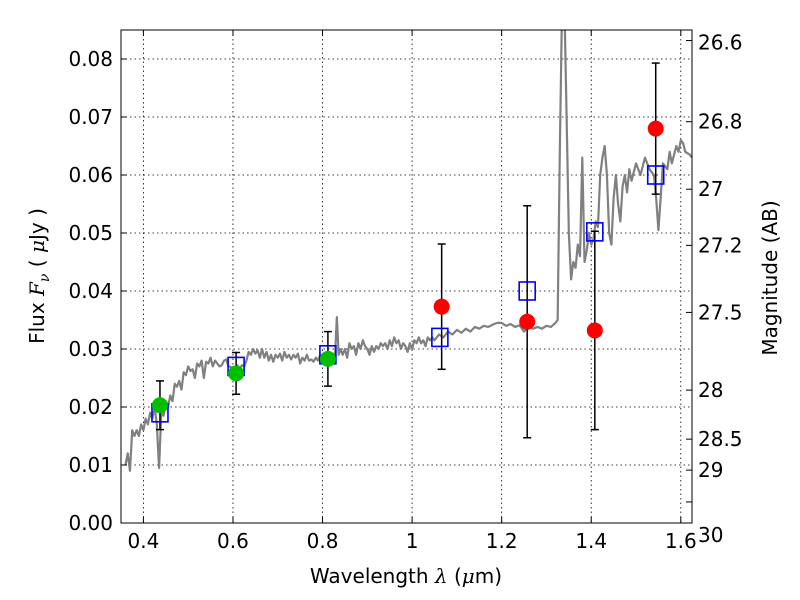  I want to click on y-axis-title-subscript: ν, so click(45, 277).